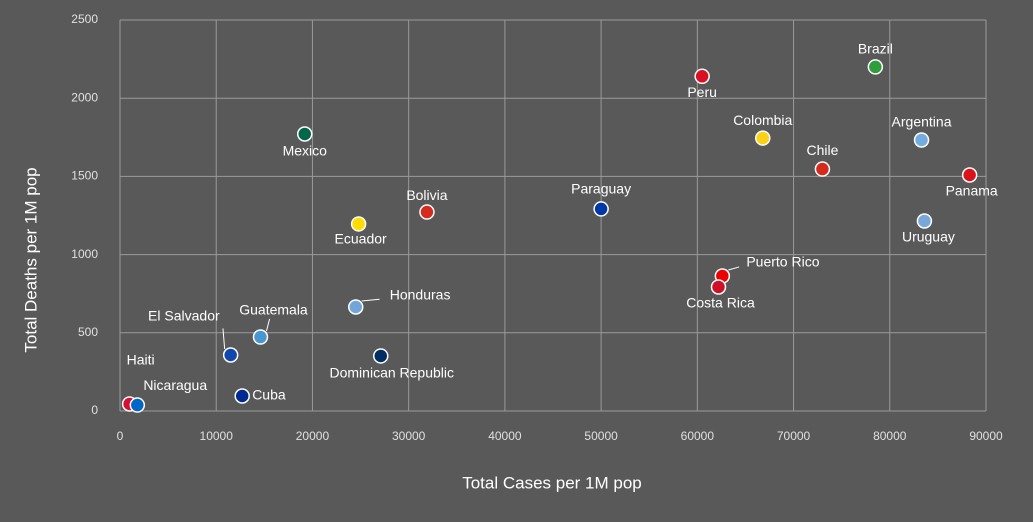 This screenshot has height=522, width=1033. I want to click on point-label: Colombia, so click(762, 120).